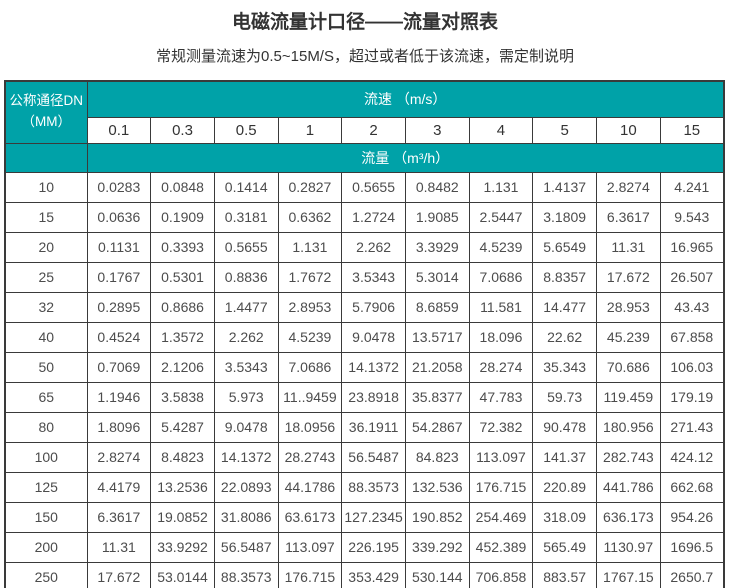 Image resolution: width=730 pixels, height=588 pixels. I want to click on flow-value-cell: 180.956, so click(628, 427).